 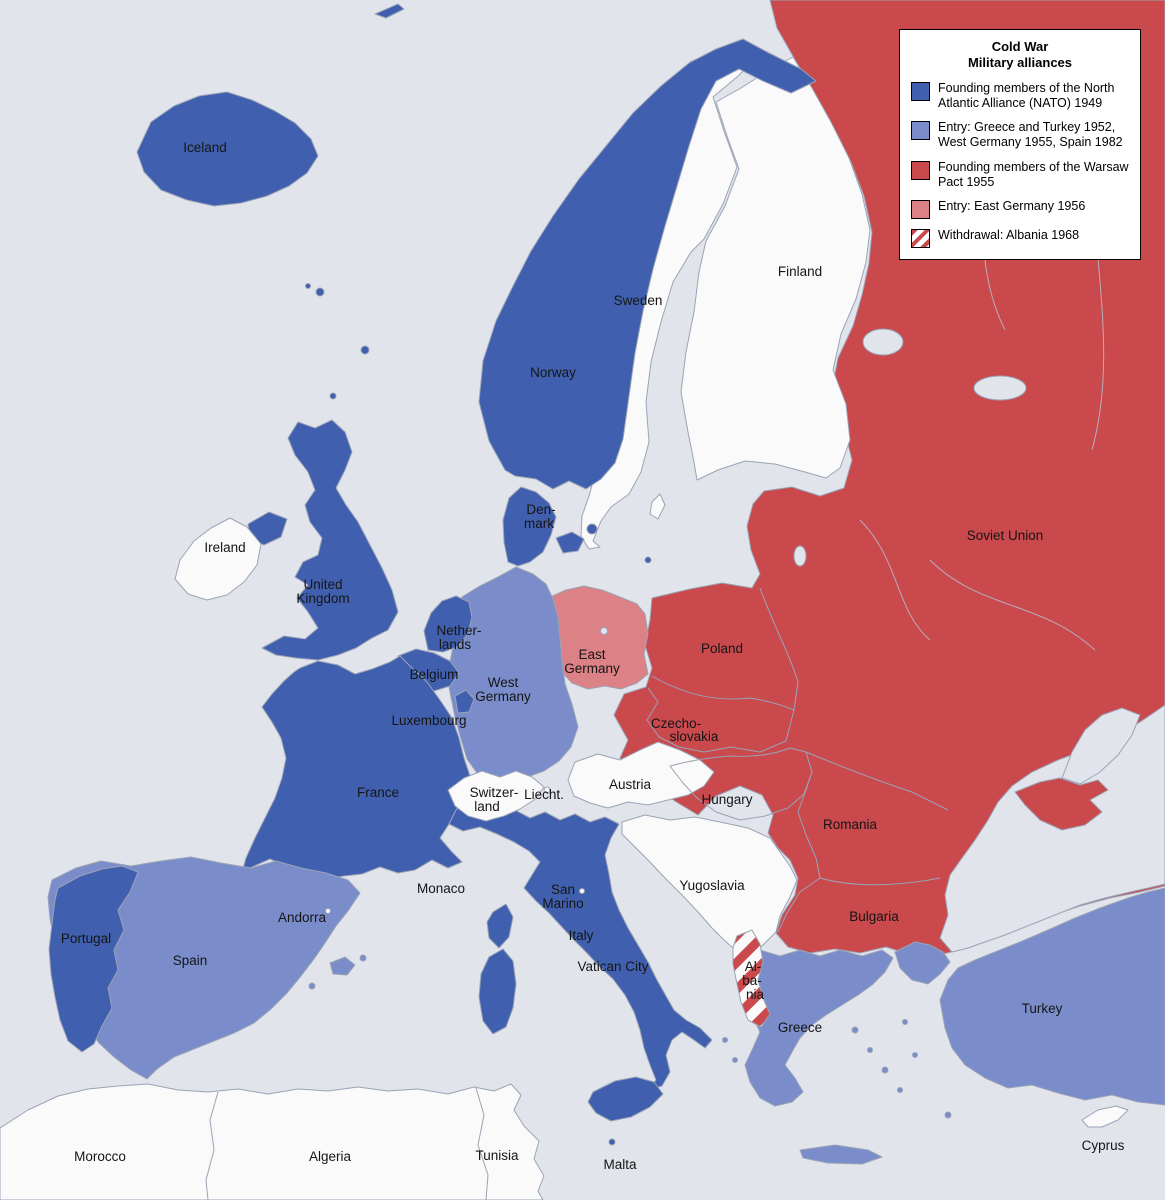 I want to click on label-netherlands: lands, so click(x=455, y=644).